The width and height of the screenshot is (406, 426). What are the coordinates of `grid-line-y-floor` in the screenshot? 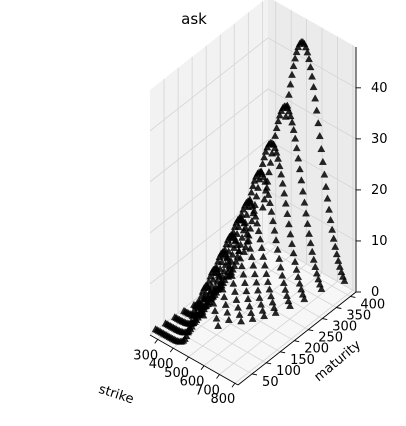 It's located at (278, 293).